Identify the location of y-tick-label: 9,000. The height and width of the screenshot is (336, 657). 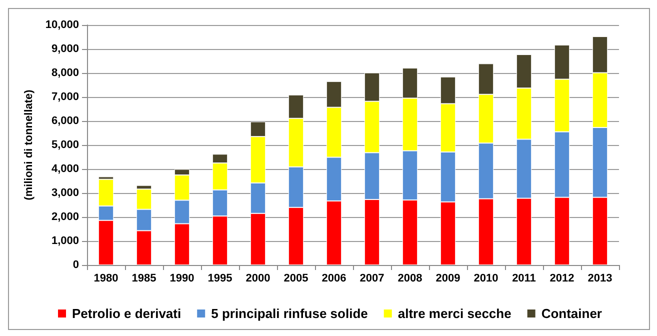
(65, 49).